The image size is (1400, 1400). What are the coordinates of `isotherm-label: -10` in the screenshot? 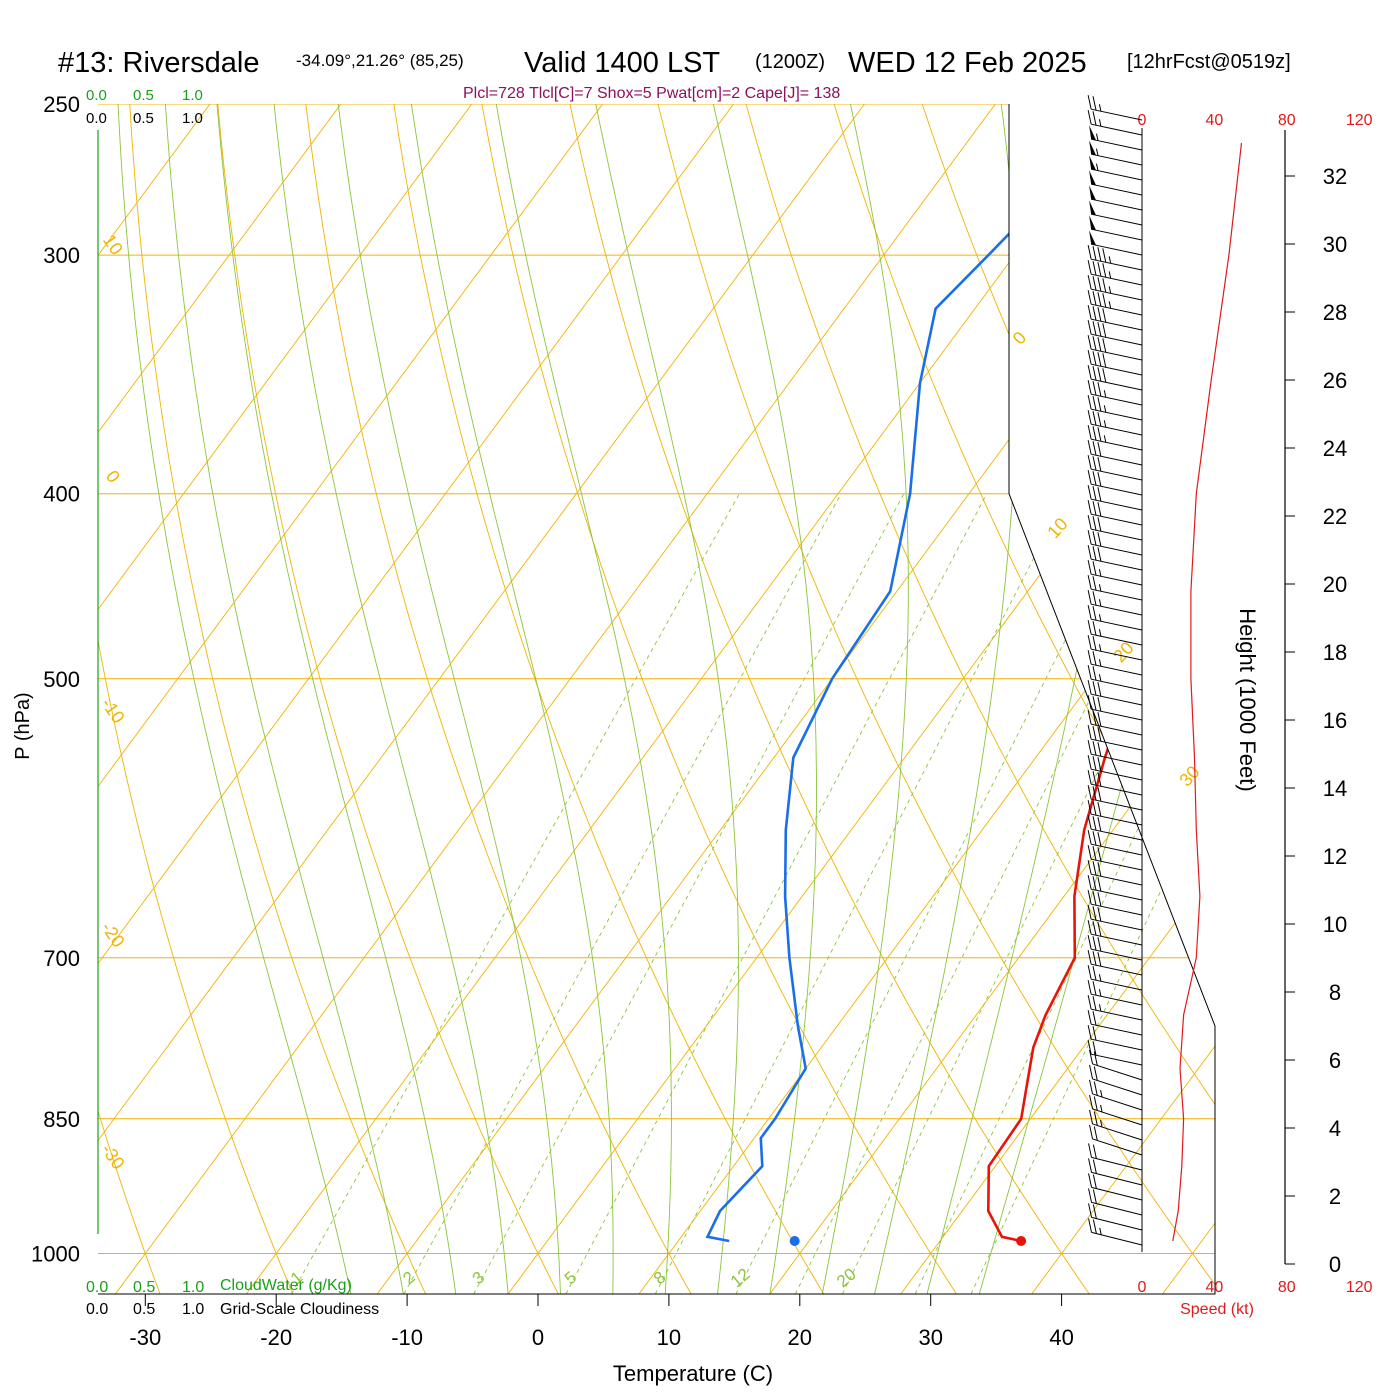 It's located at (112, 710).